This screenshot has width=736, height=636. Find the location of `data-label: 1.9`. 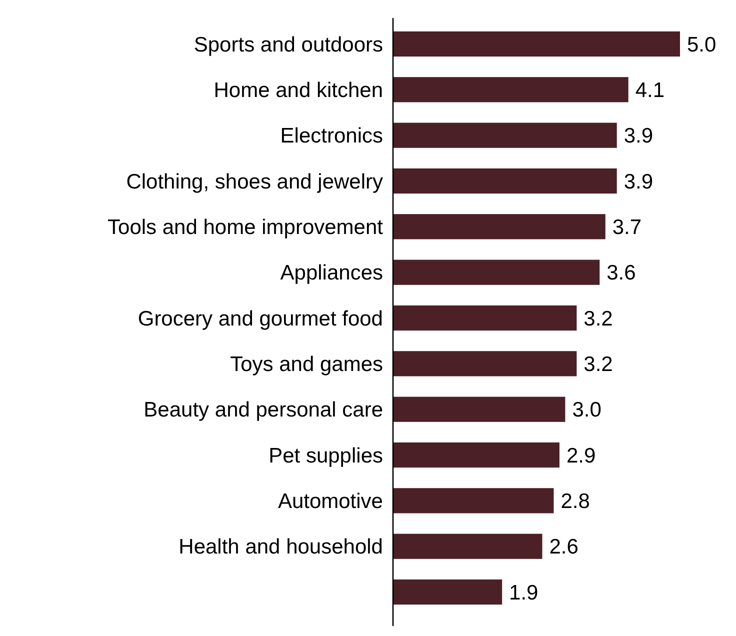

data-label: 1.9 is located at coordinates (523, 592).